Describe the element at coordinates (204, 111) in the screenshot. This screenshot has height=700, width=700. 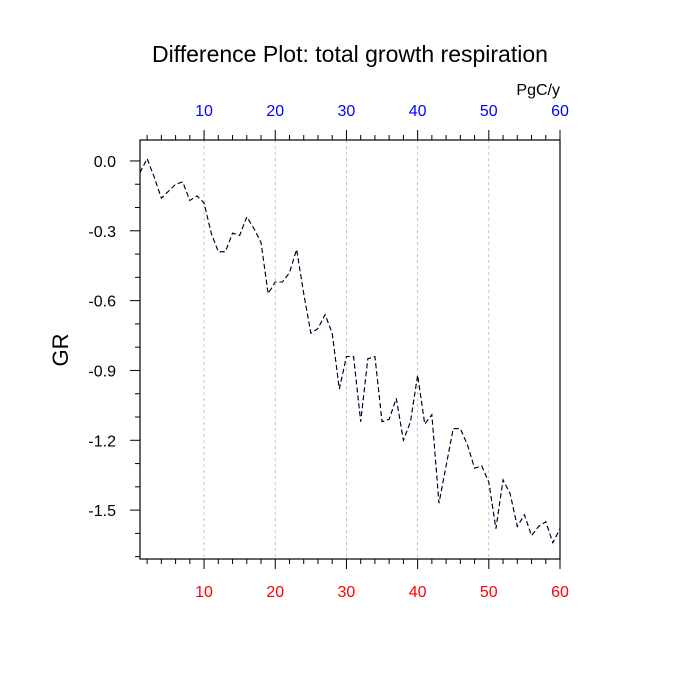
I see `x-tick-label-top: 10` at that location.